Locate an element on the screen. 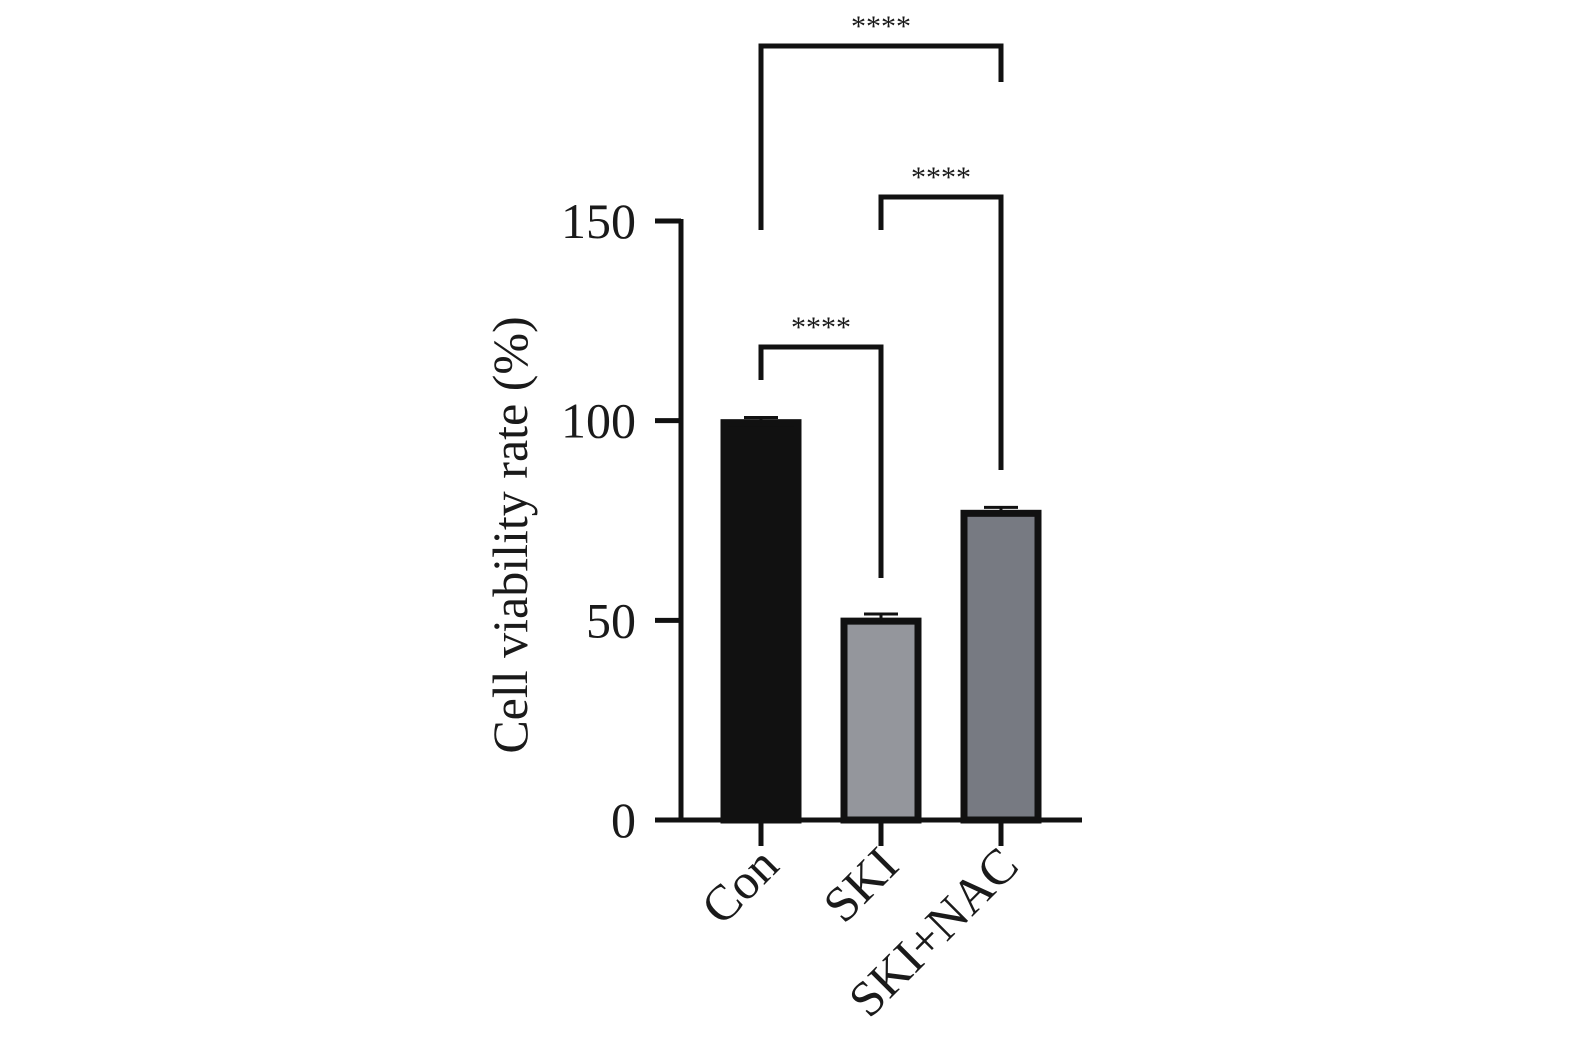  significance-layer: **** **** **** is located at coordinates (881, 294).